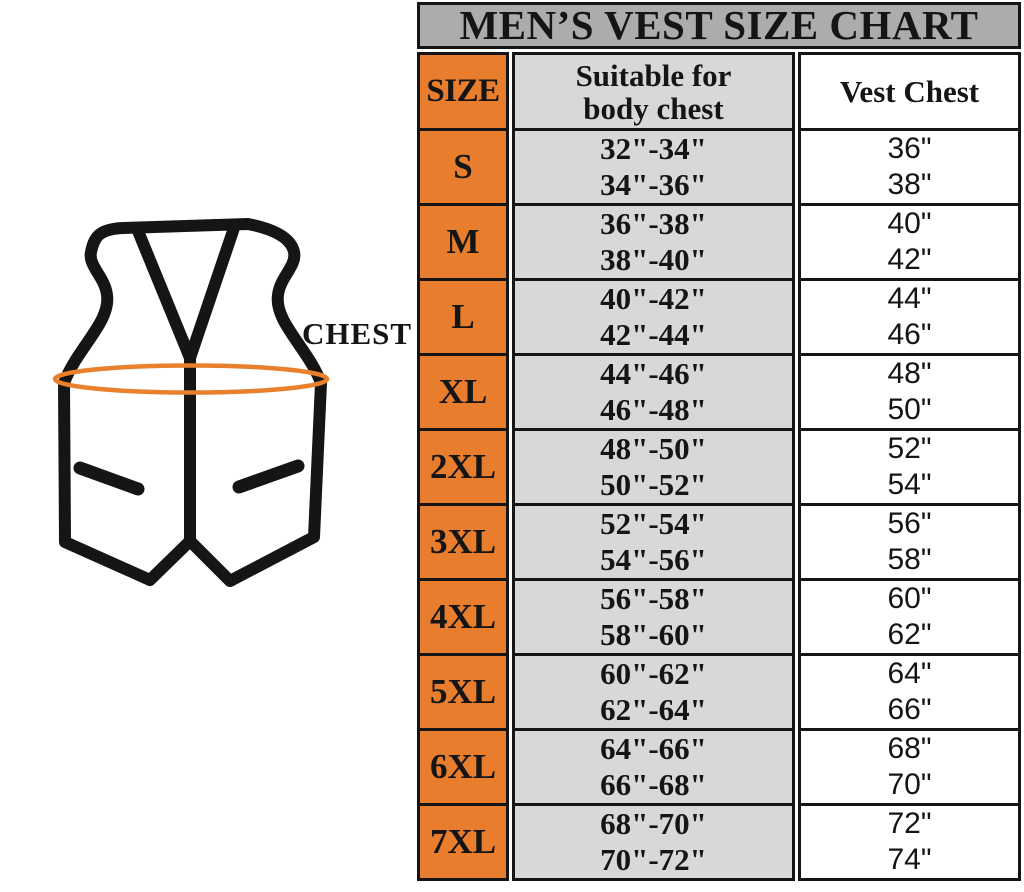 Image resolution: width=1024 pixels, height=892 pixels. Describe the element at coordinates (909, 184) in the screenshot. I see `vest-chest-value: 38"` at that location.